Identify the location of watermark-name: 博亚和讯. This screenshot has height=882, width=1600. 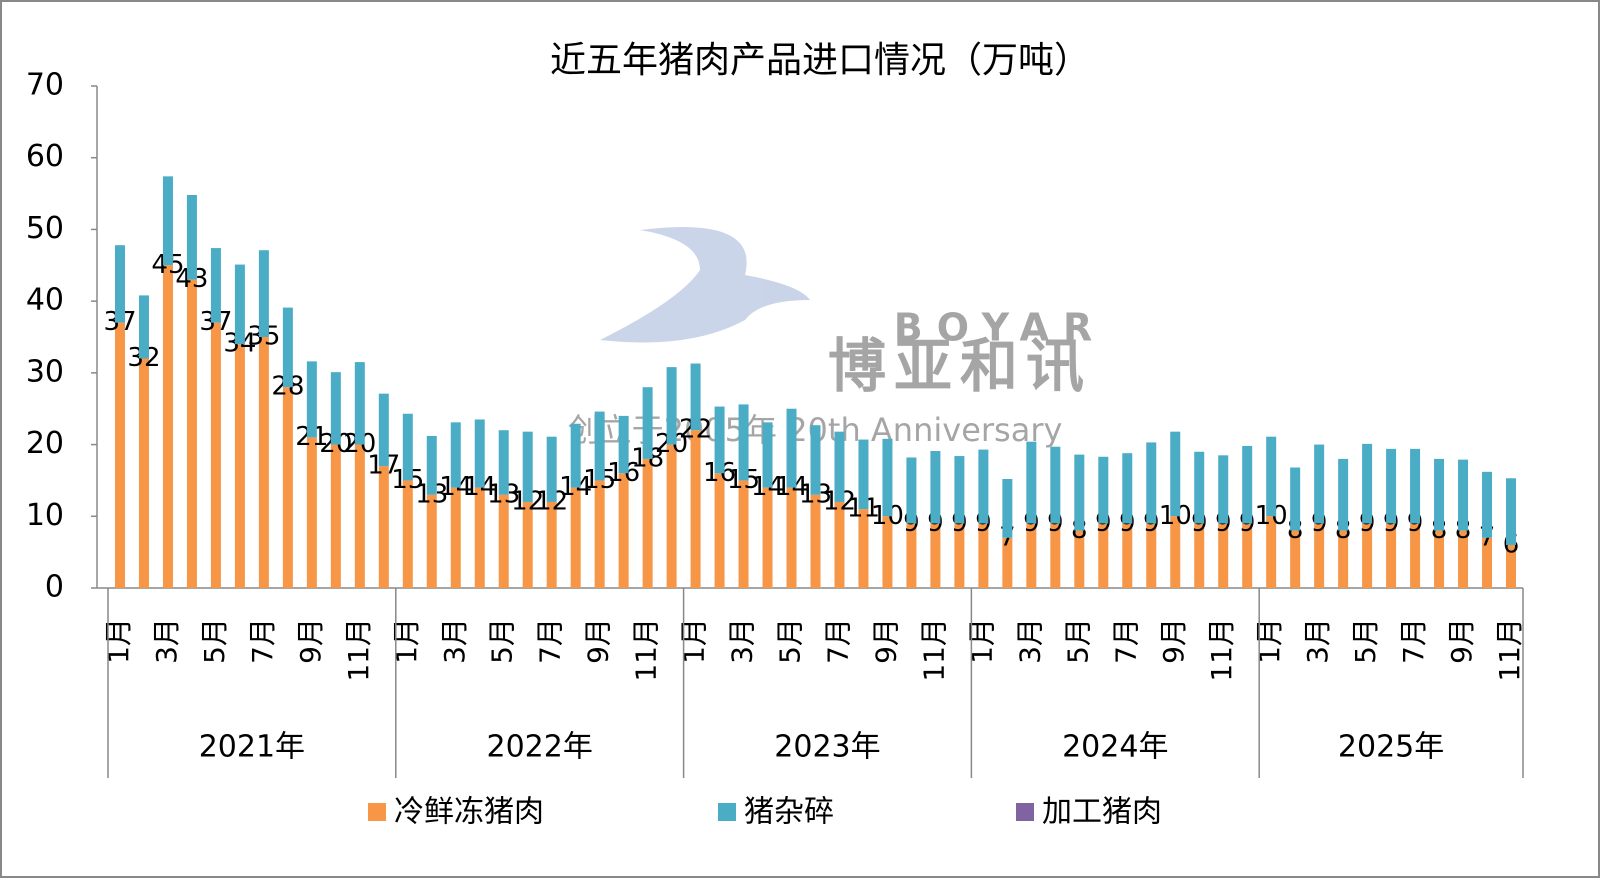
(960, 366).